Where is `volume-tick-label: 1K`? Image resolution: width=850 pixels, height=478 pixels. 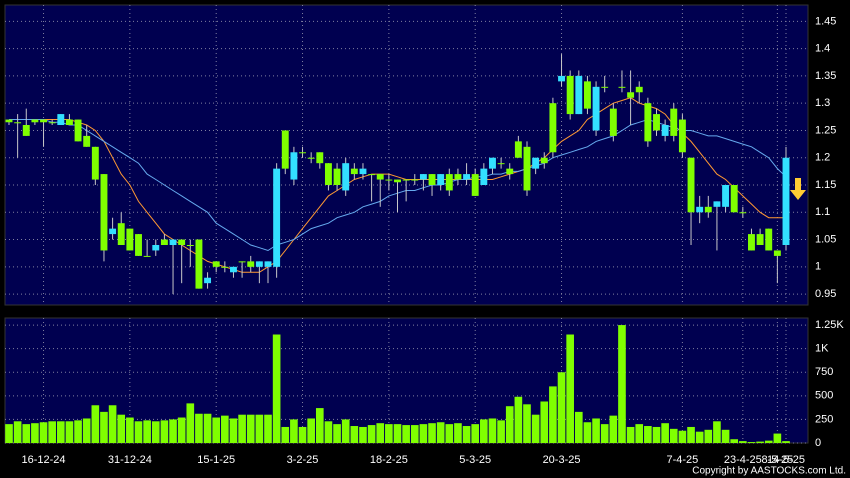
volume-tick-label: 1K is located at coordinates (822, 349).